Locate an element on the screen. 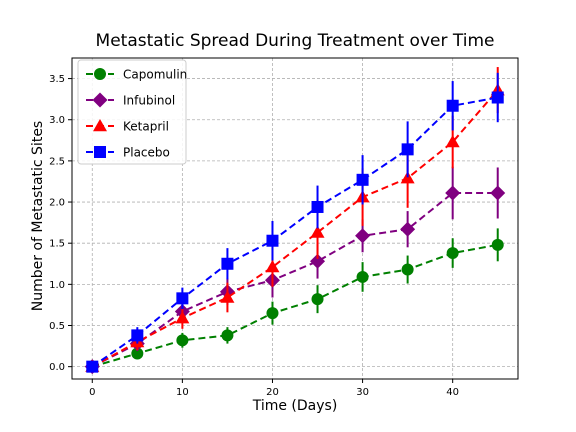  x-tick-label: 10 is located at coordinates (182, 392).